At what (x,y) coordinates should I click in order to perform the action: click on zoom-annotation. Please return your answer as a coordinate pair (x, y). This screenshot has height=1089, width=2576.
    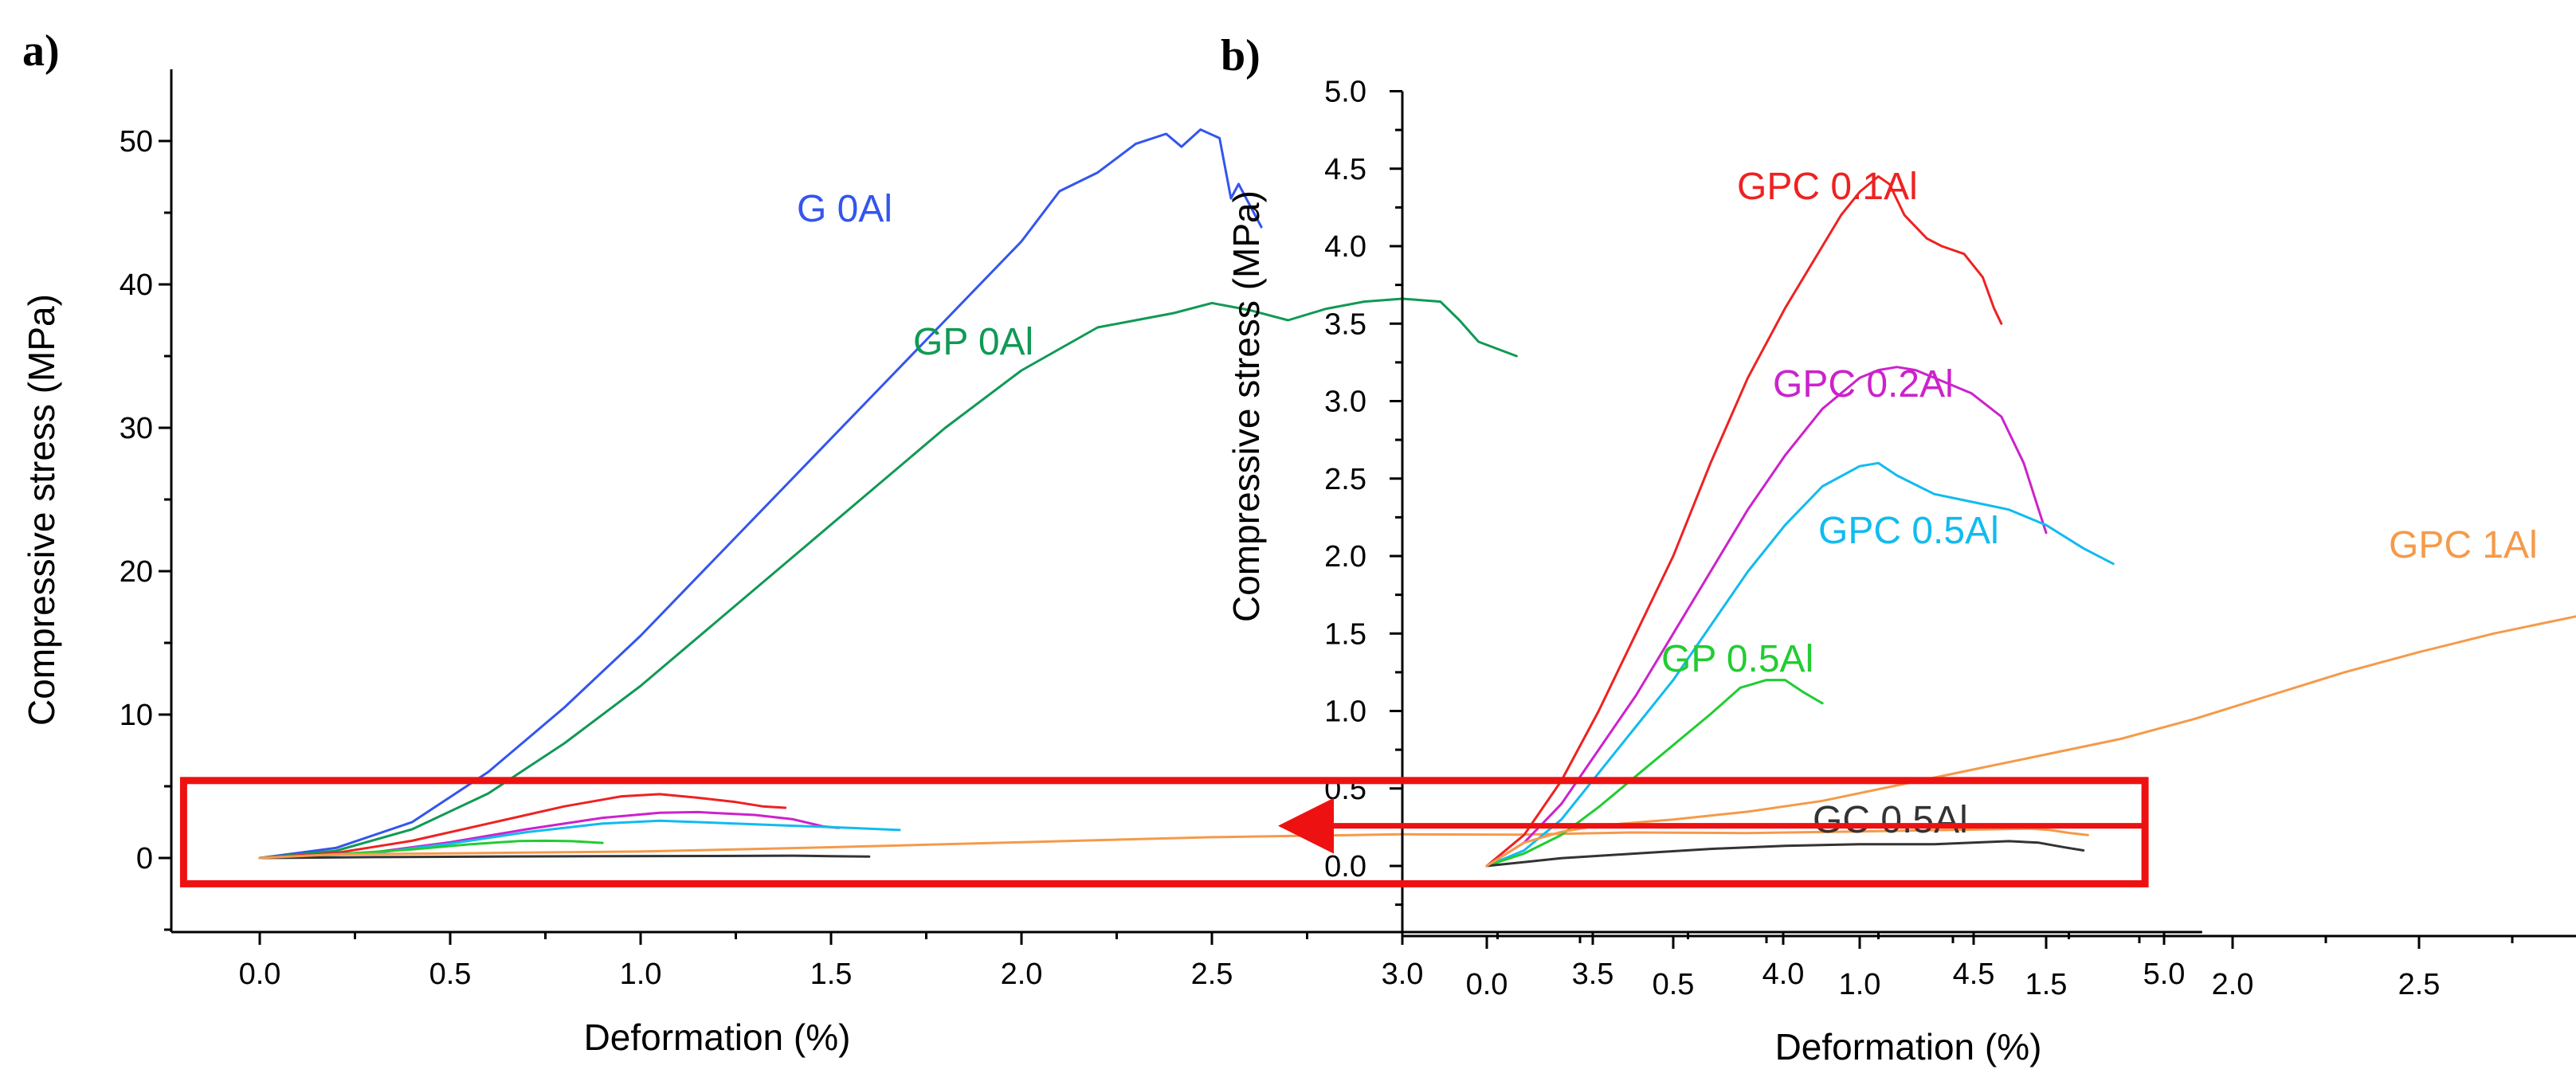
    Looking at the image, I should click on (1164, 832).